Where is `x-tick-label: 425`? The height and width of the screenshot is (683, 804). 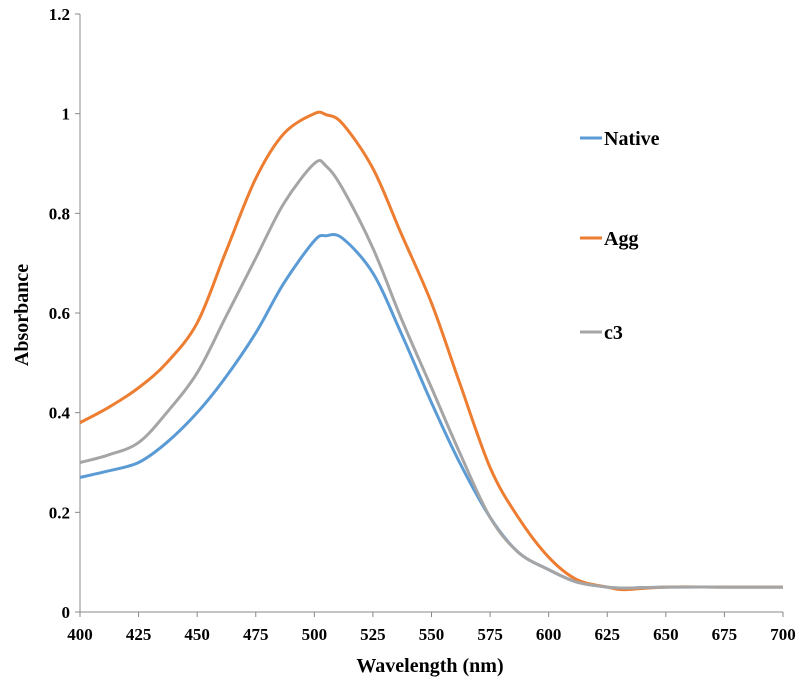
x-tick-label: 425 is located at coordinates (139, 634).